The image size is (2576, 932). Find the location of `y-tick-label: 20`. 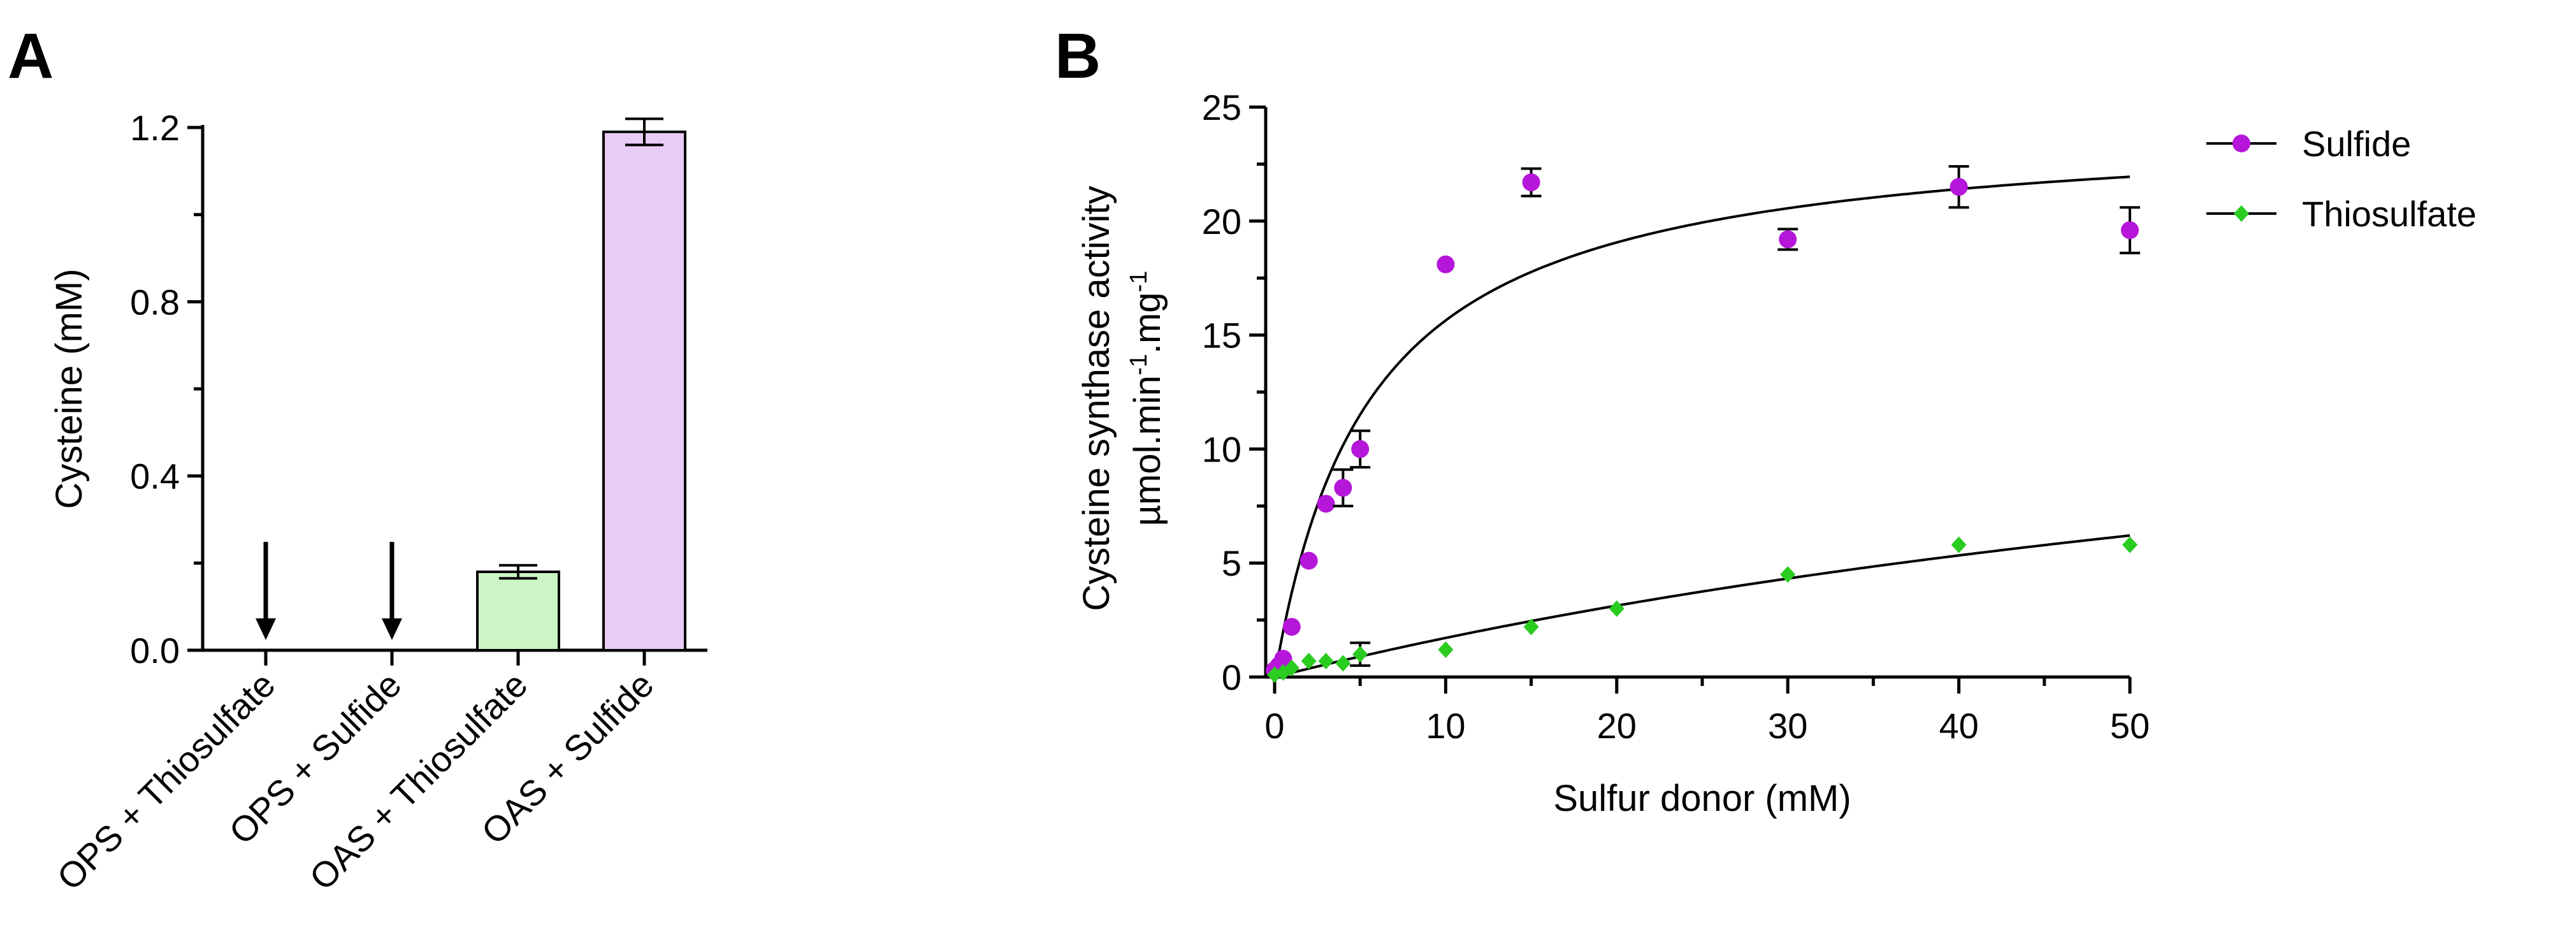

y-tick-label: 20 is located at coordinates (1221, 221).